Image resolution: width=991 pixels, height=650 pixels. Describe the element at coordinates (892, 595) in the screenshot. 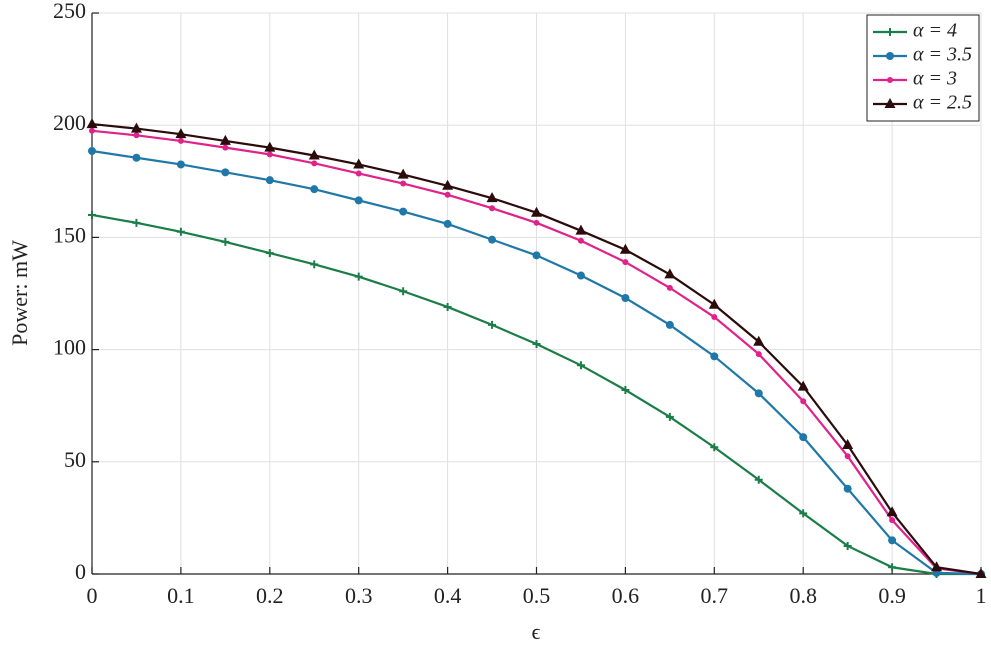

I see `x-tick-label: 0.9` at that location.